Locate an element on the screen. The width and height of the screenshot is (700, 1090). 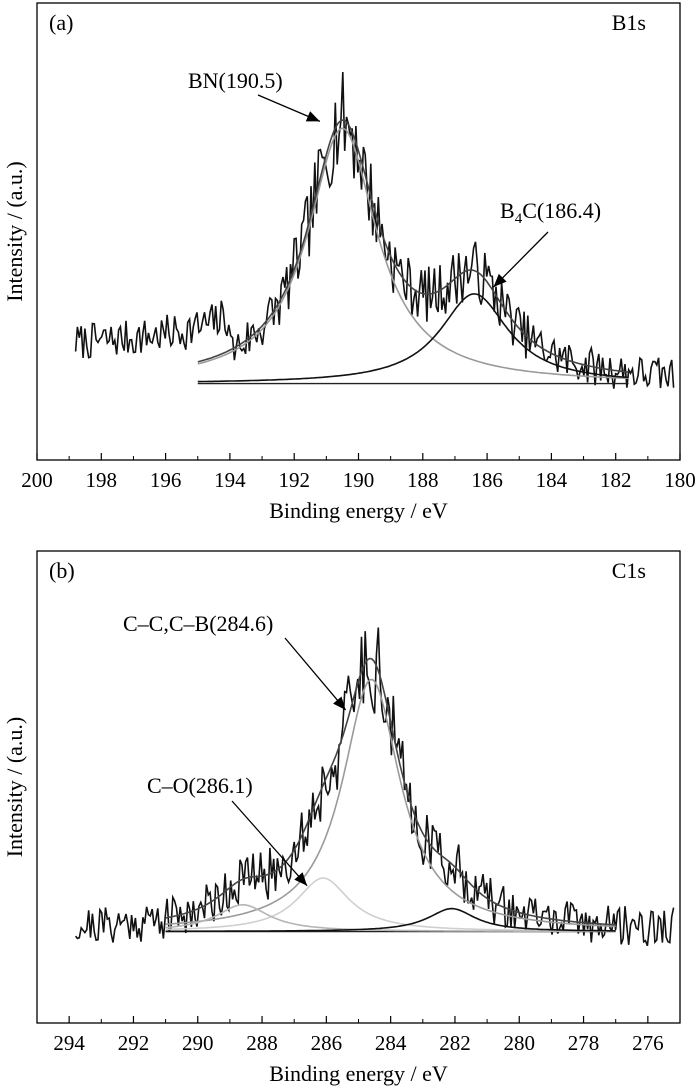
x-tick-label: 278 is located at coordinates (584, 1043).